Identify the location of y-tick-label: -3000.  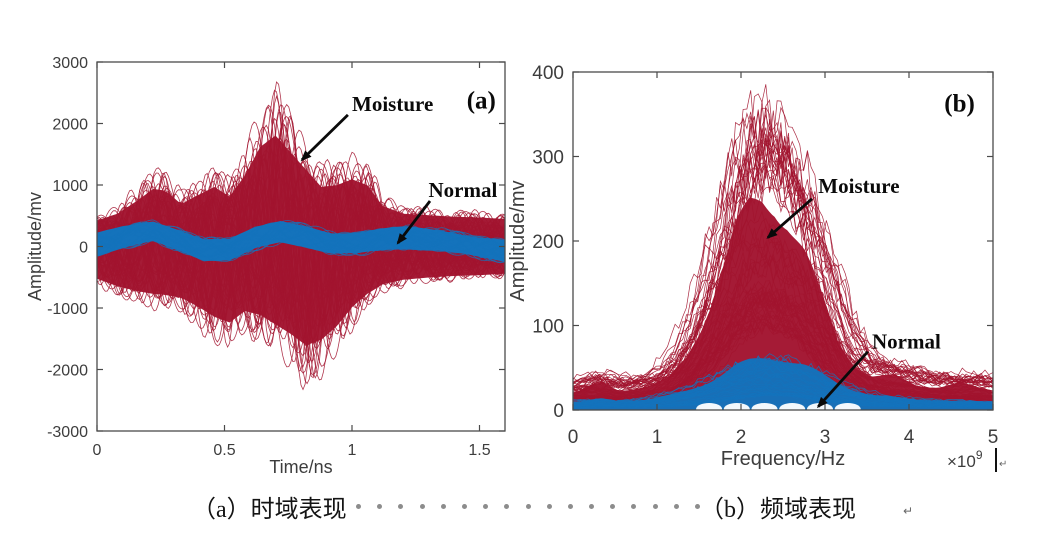
(67, 432).